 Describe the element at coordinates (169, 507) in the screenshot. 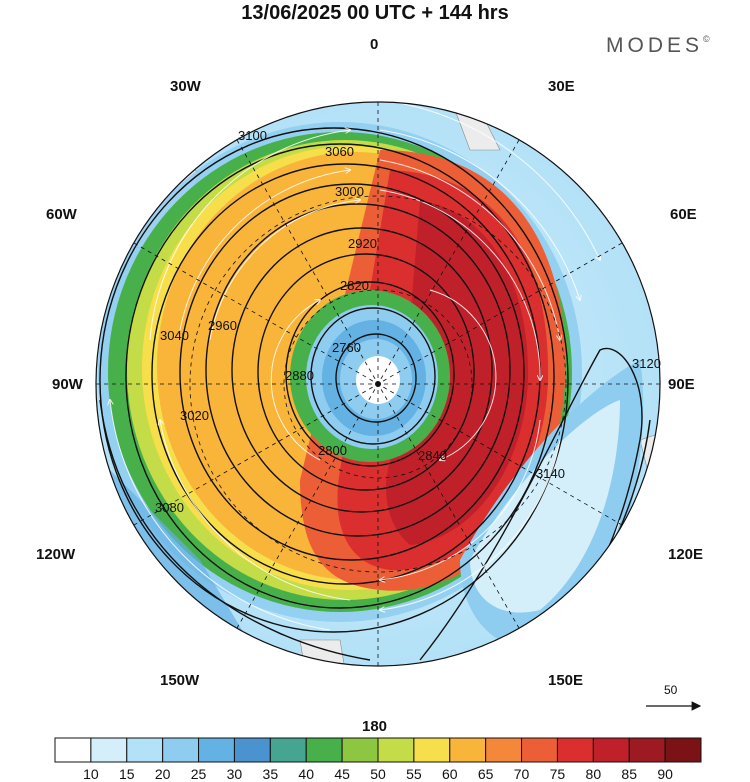

I see `contour-label: 3080` at that location.